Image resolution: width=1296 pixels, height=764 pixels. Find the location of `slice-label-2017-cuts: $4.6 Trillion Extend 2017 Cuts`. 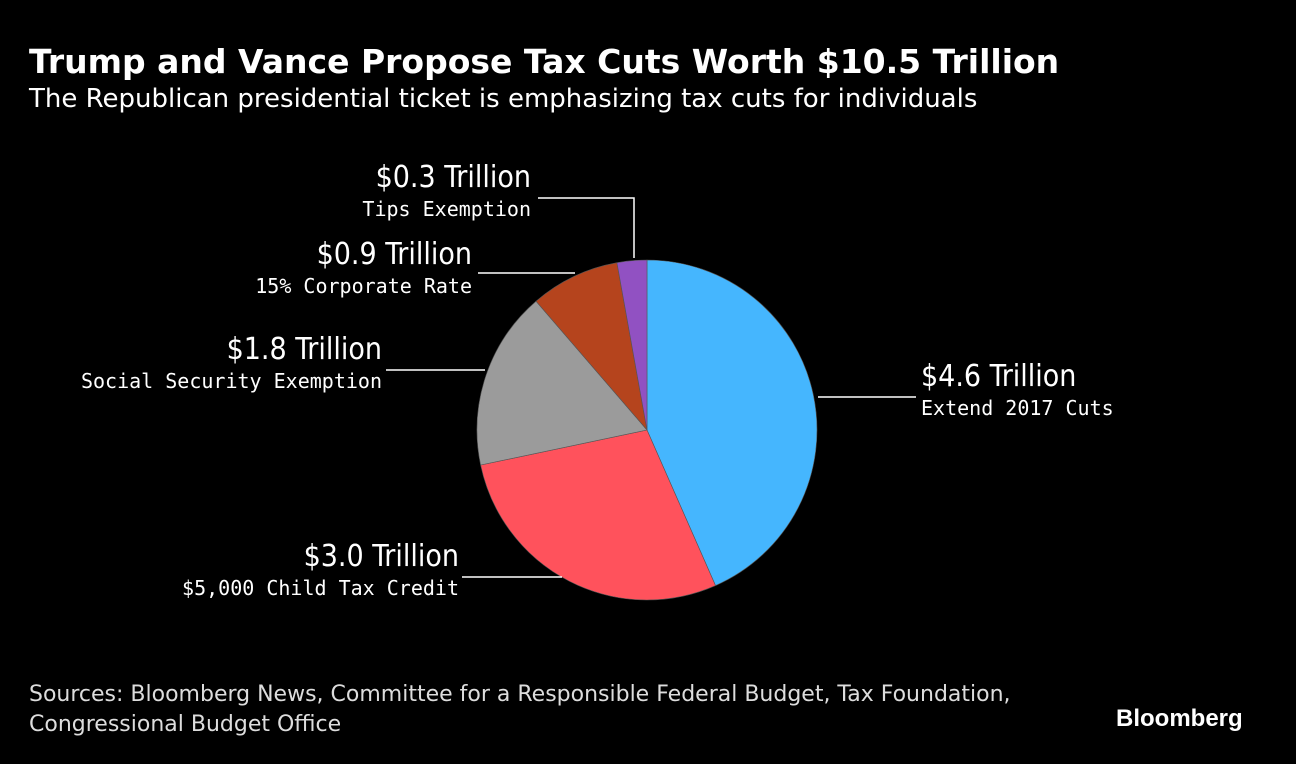

slice-label-2017-cuts: $4.6 Trillion Extend 2017 Cuts is located at coordinates (1017, 389).